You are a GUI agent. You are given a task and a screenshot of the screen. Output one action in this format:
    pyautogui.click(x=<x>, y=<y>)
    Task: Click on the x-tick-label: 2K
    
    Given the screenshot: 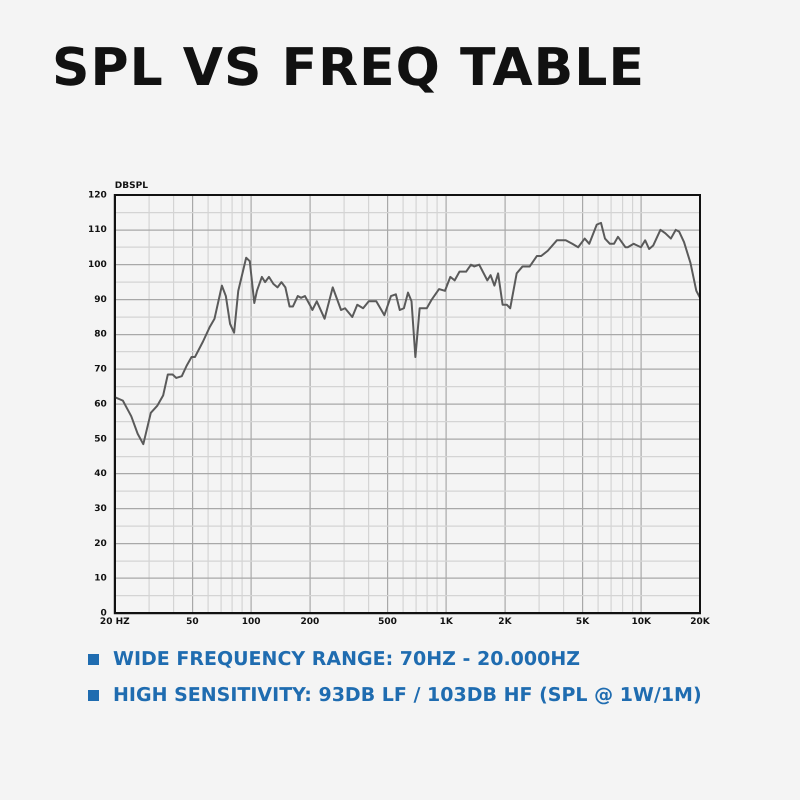 What is the action you would take?
    pyautogui.click(x=505, y=621)
    